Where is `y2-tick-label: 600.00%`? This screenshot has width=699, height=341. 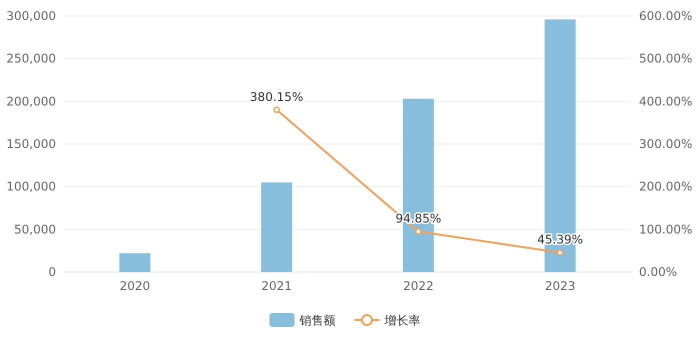
y2-tick-label: 600.00% is located at coordinates (665, 16).